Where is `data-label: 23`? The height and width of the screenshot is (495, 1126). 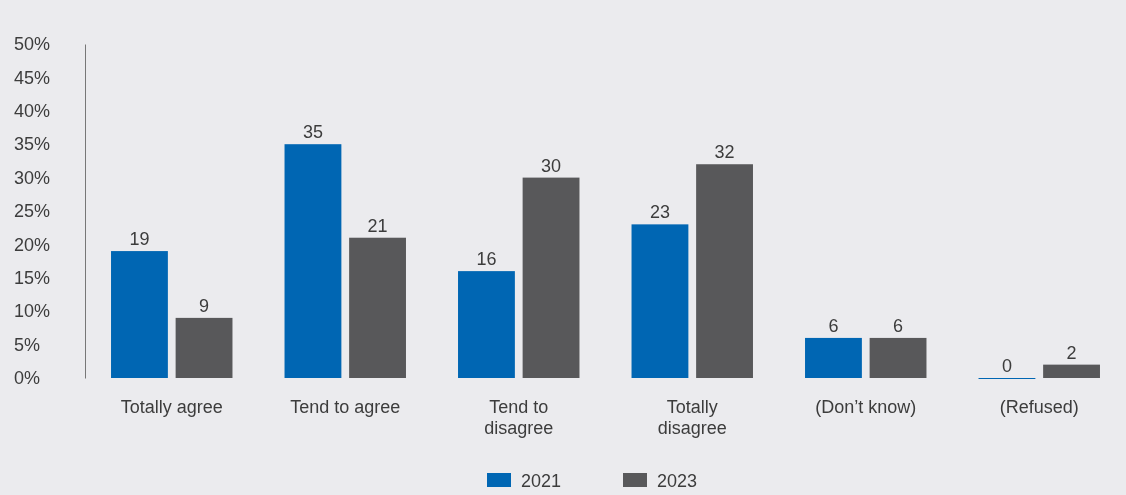 data-label: 23 is located at coordinates (659, 212).